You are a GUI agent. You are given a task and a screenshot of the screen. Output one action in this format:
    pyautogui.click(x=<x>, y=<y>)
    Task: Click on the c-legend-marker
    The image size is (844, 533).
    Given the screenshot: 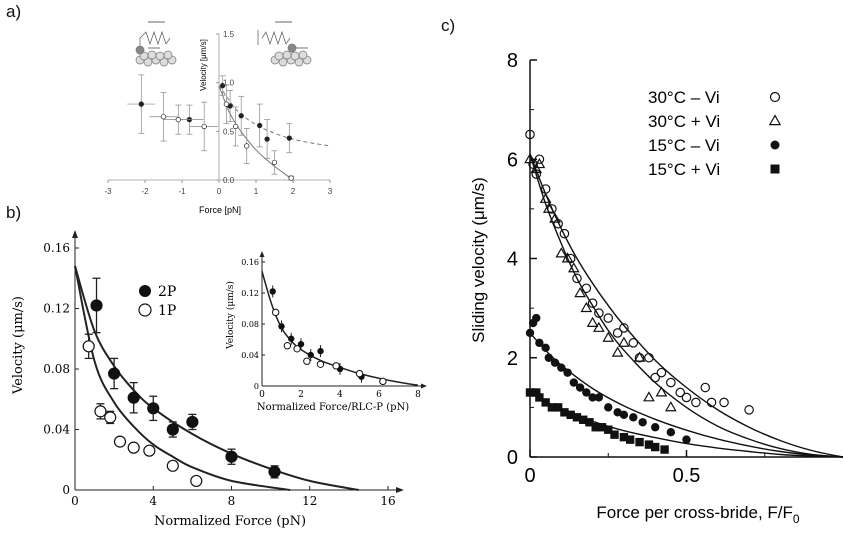 What is the action you would take?
    pyautogui.click(x=775, y=145)
    